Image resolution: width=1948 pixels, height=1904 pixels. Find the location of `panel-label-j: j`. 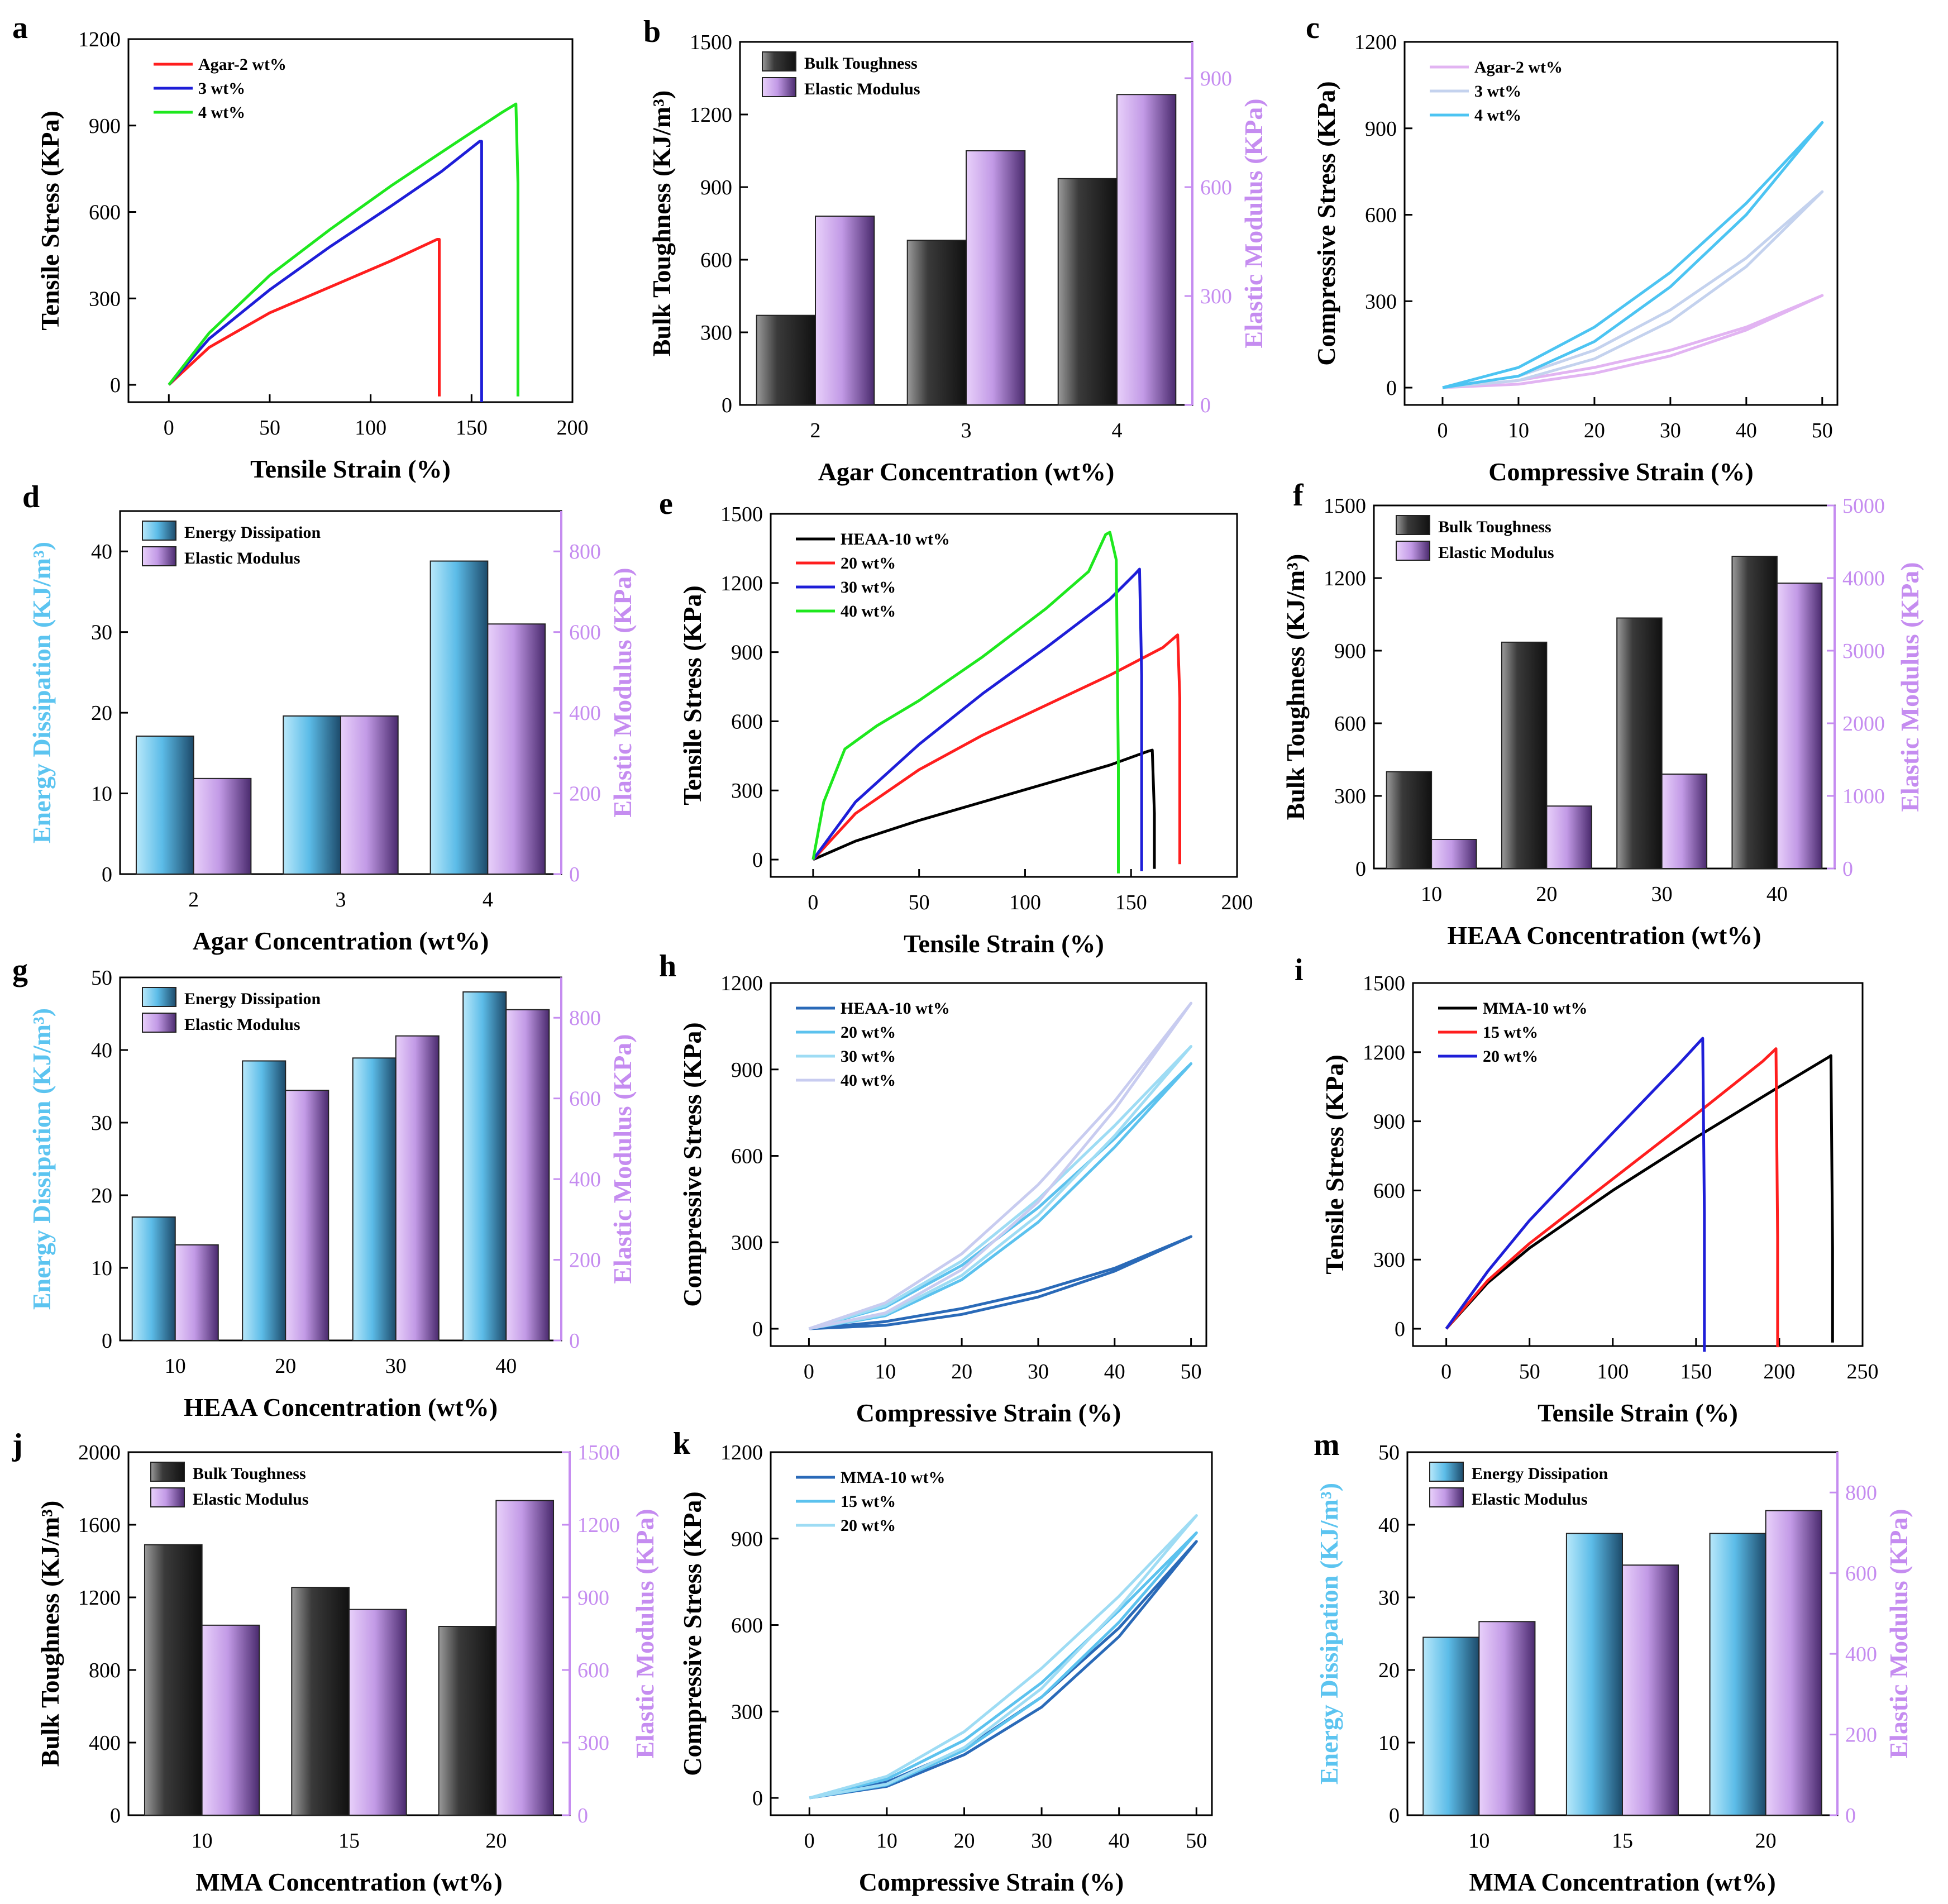

panel-label-j: j is located at coordinates (17, 1445).